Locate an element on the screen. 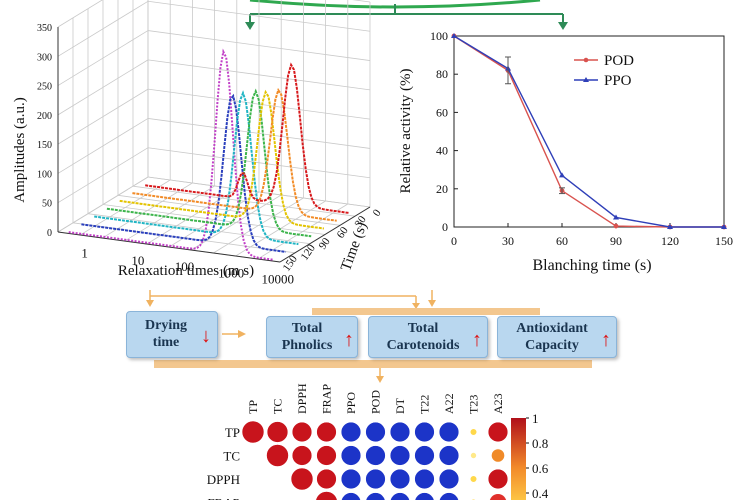 This screenshot has width=750, height=500. relaxation-axis is located at coordinates (169, 247).